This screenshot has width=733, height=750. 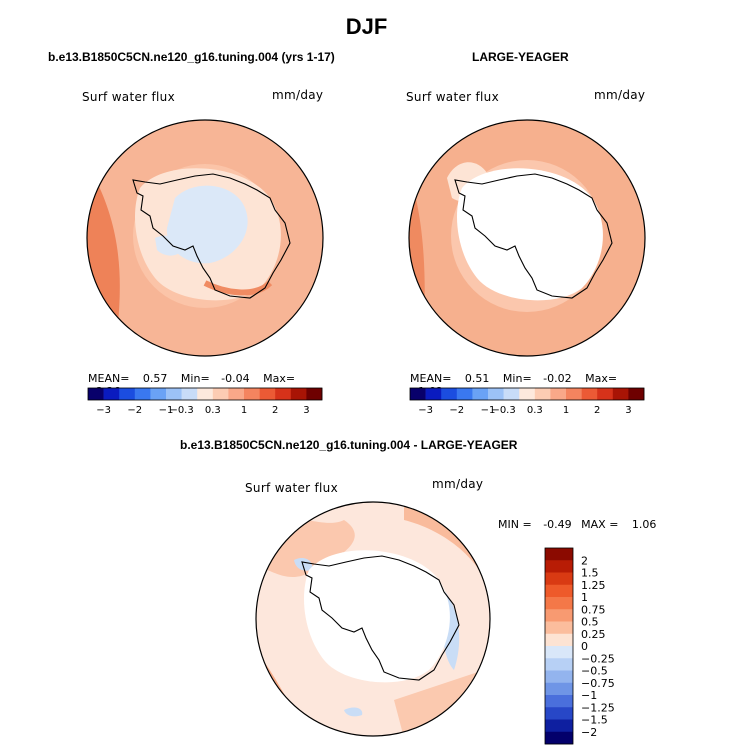 What do you see at coordinates (590, 573) in the screenshot?
I see `colorbar-tick-label: 1.5` at bounding box center [590, 573].